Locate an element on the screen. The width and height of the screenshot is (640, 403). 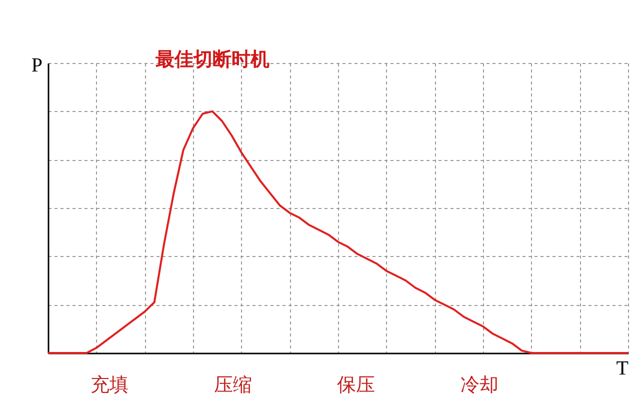
text: 保压 is located at coordinates (356, 385).